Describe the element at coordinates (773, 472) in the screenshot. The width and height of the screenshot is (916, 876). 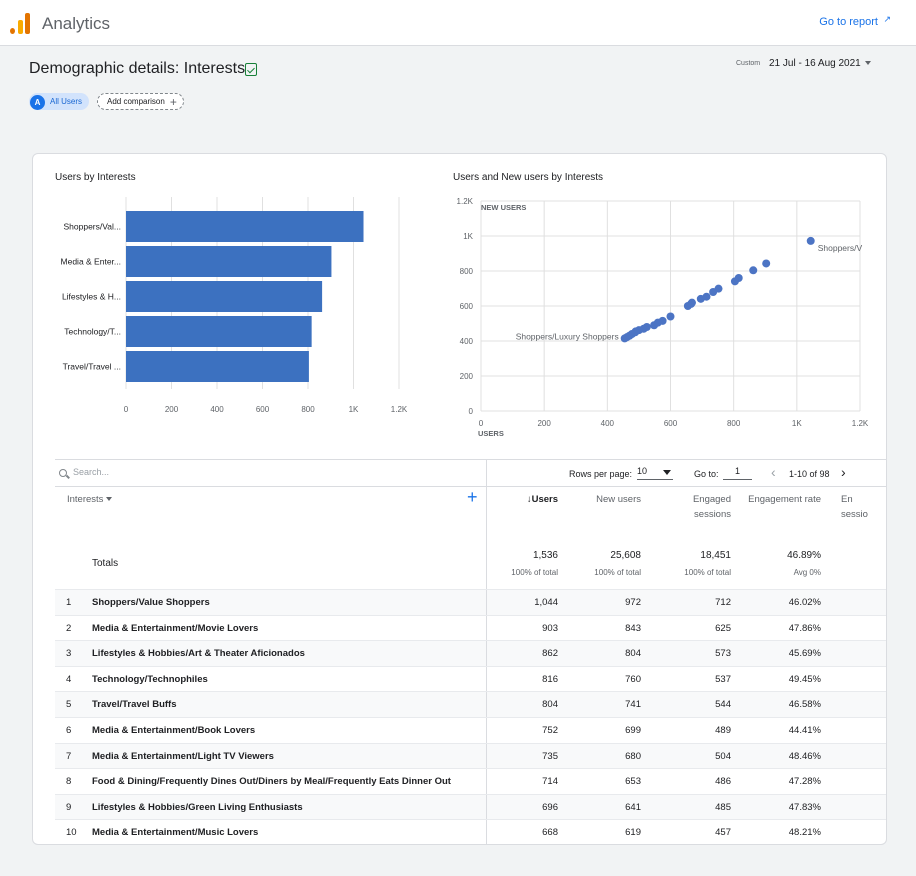
I see `previous-page-icon: ‹` at that location.